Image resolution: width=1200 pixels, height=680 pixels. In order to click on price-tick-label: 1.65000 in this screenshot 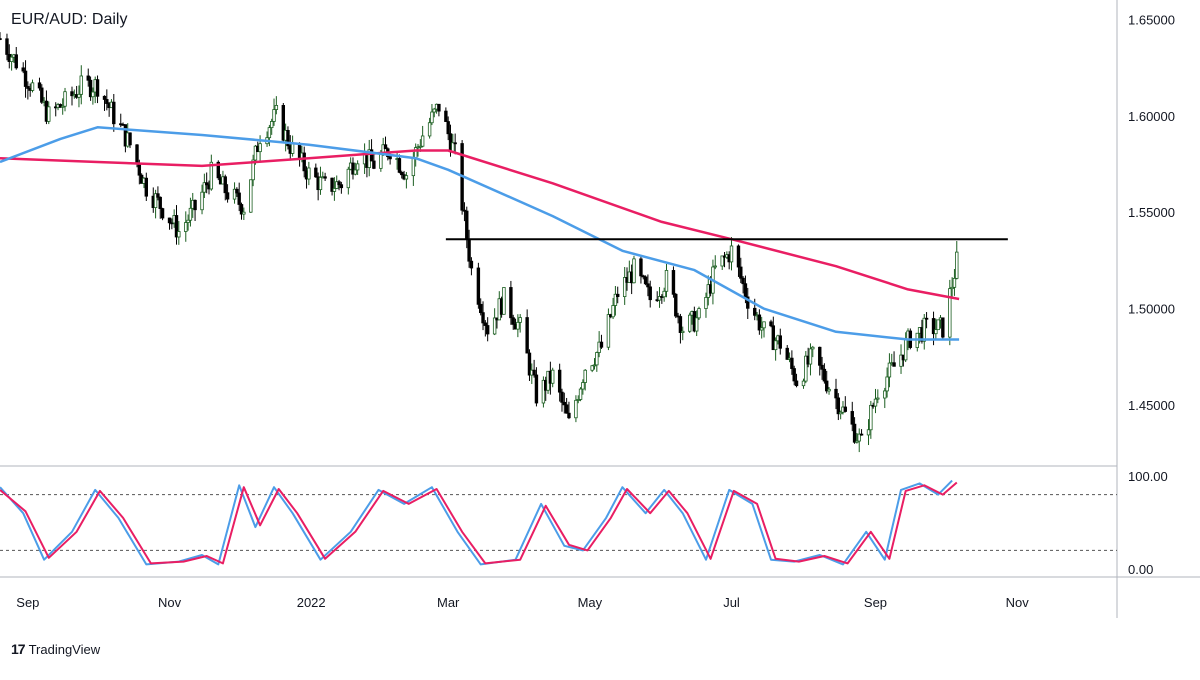, I will do `click(1151, 19)`.